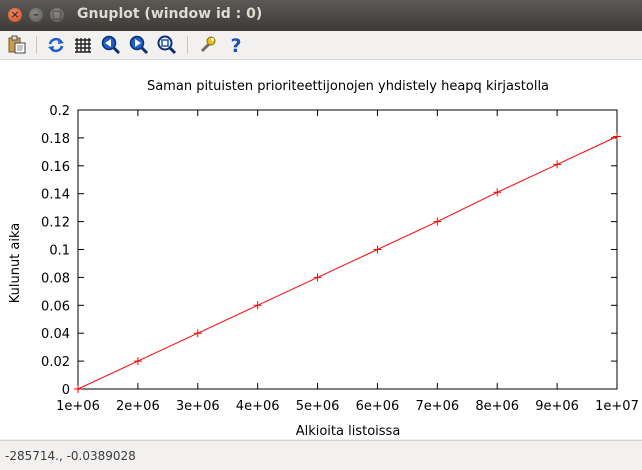  I want to click on y-tick-label: 0.2, so click(59, 111).